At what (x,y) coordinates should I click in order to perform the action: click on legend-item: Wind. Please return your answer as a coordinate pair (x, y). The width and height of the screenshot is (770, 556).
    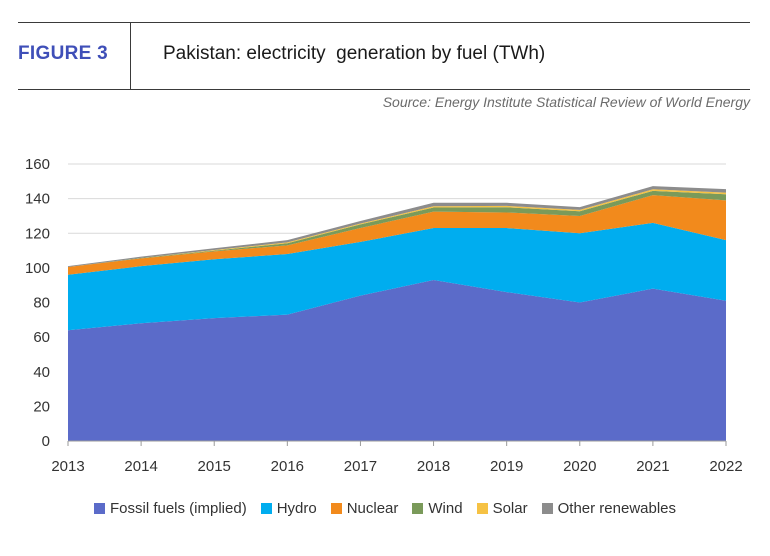
    Looking at the image, I should click on (437, 508).